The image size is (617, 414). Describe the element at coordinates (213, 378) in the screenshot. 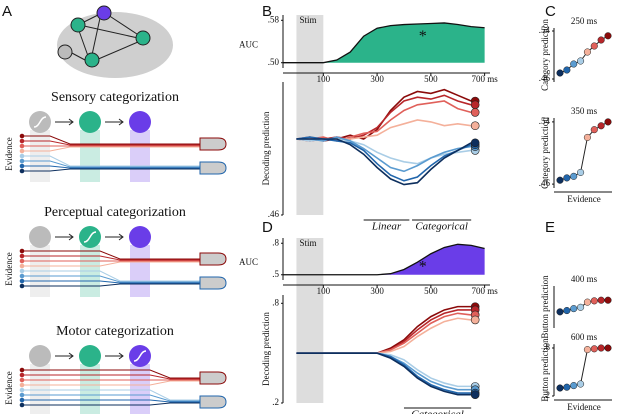

I see `hand-red` at that location.